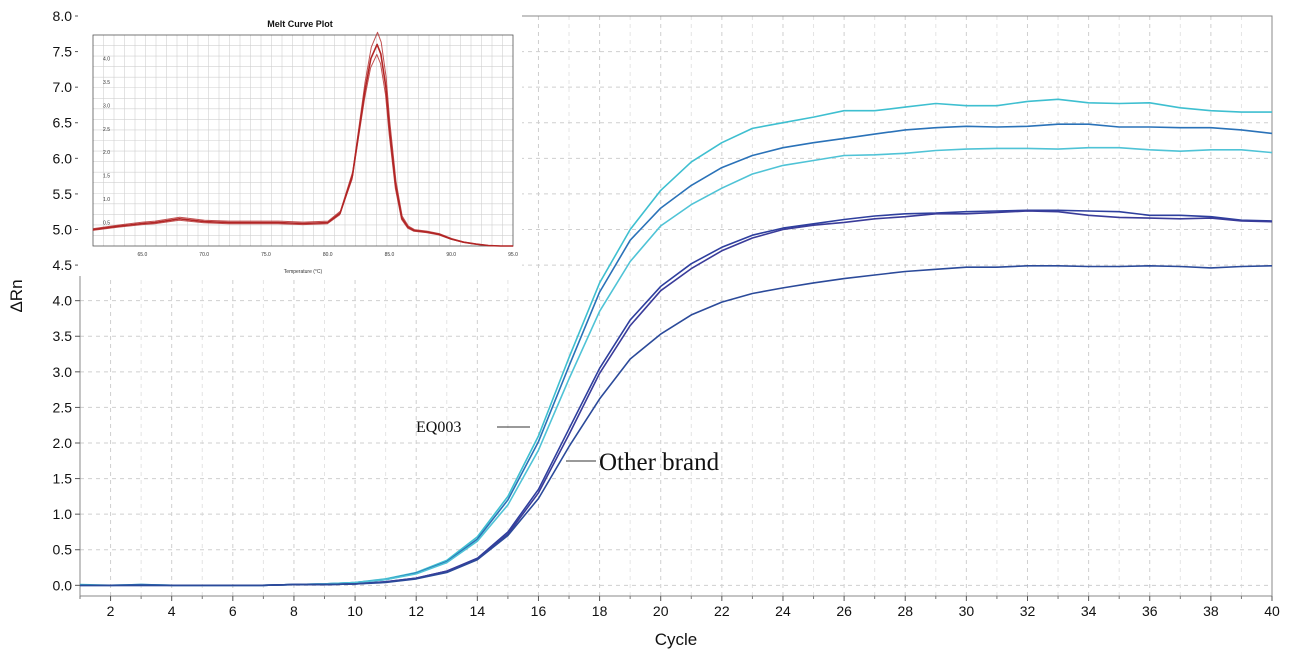 The width and height of the screenshot is (1290, 654). What do you see at coordinates (451, 255) in the screenshot?
I see `inset-x-tick-label: 90.0` at bounding box center [451, 255].